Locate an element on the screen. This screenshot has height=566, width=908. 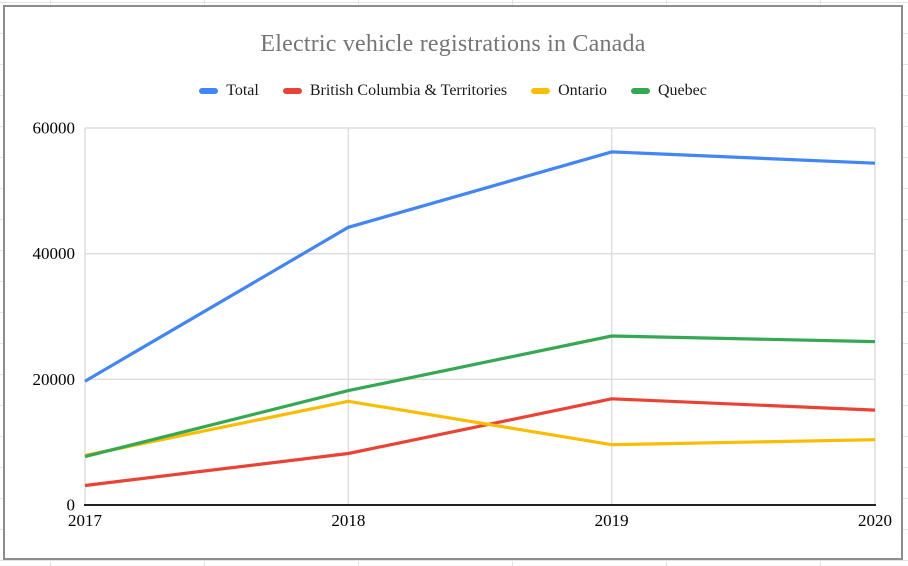
legend-label: Ontario is located at coordinates (582, 90).